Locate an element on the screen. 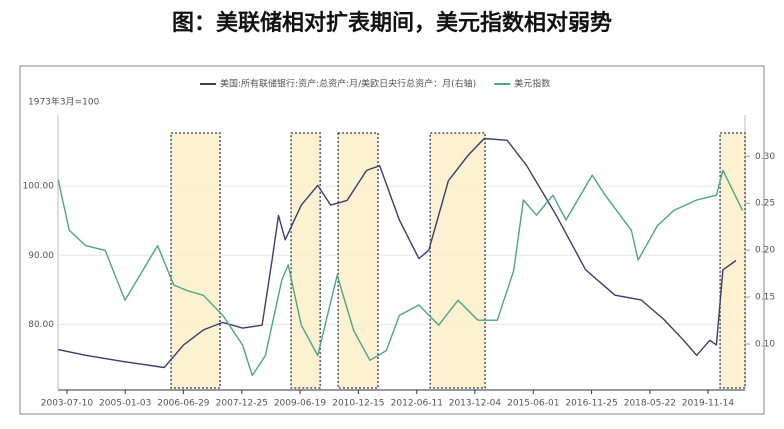  x-tick-label: 2006-06-29 is located at coordinates (183, 404).